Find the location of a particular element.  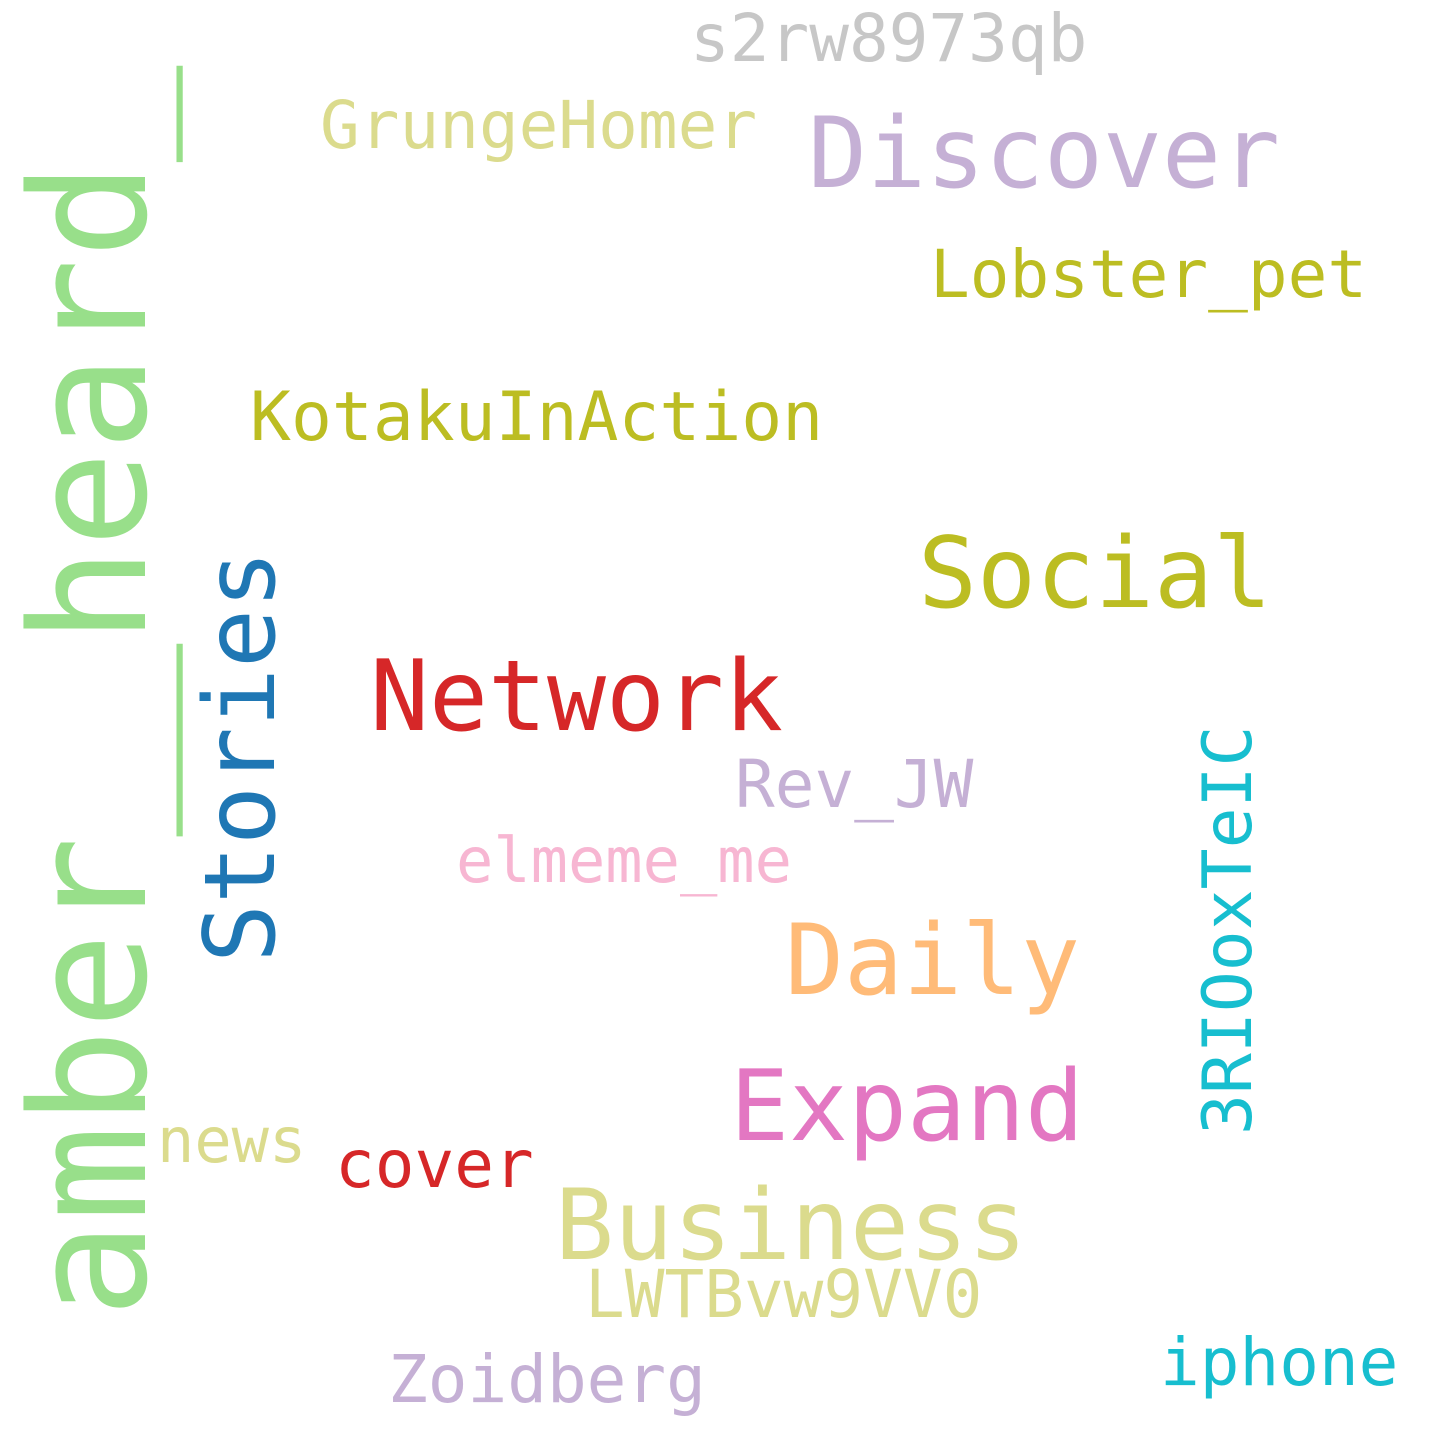

word-network: Network is located at coordinates (577, 697).